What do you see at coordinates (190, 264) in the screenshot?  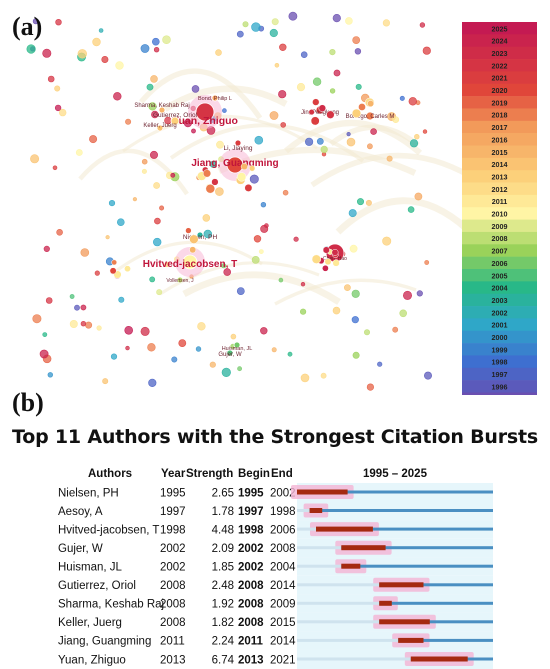 I see `network-node-label: Hvitved-jacobsen, T` at bounding box center [190, 264].